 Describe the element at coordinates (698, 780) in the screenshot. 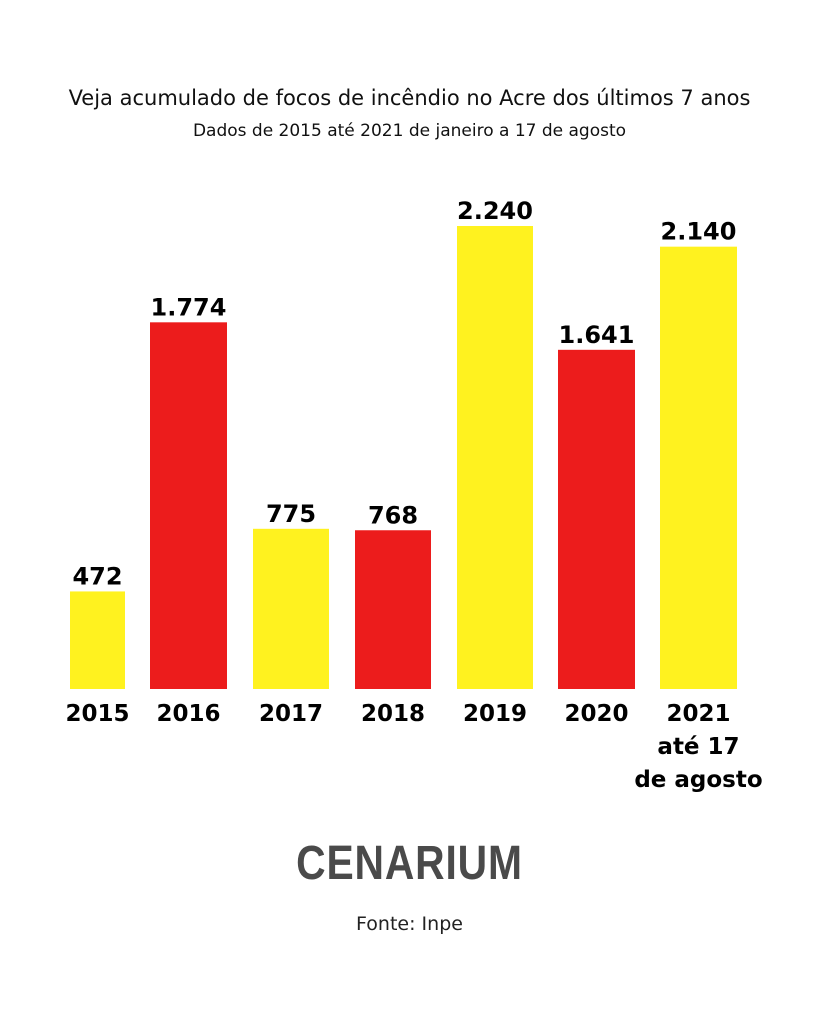

I see `category-label: de agosto` at that location.